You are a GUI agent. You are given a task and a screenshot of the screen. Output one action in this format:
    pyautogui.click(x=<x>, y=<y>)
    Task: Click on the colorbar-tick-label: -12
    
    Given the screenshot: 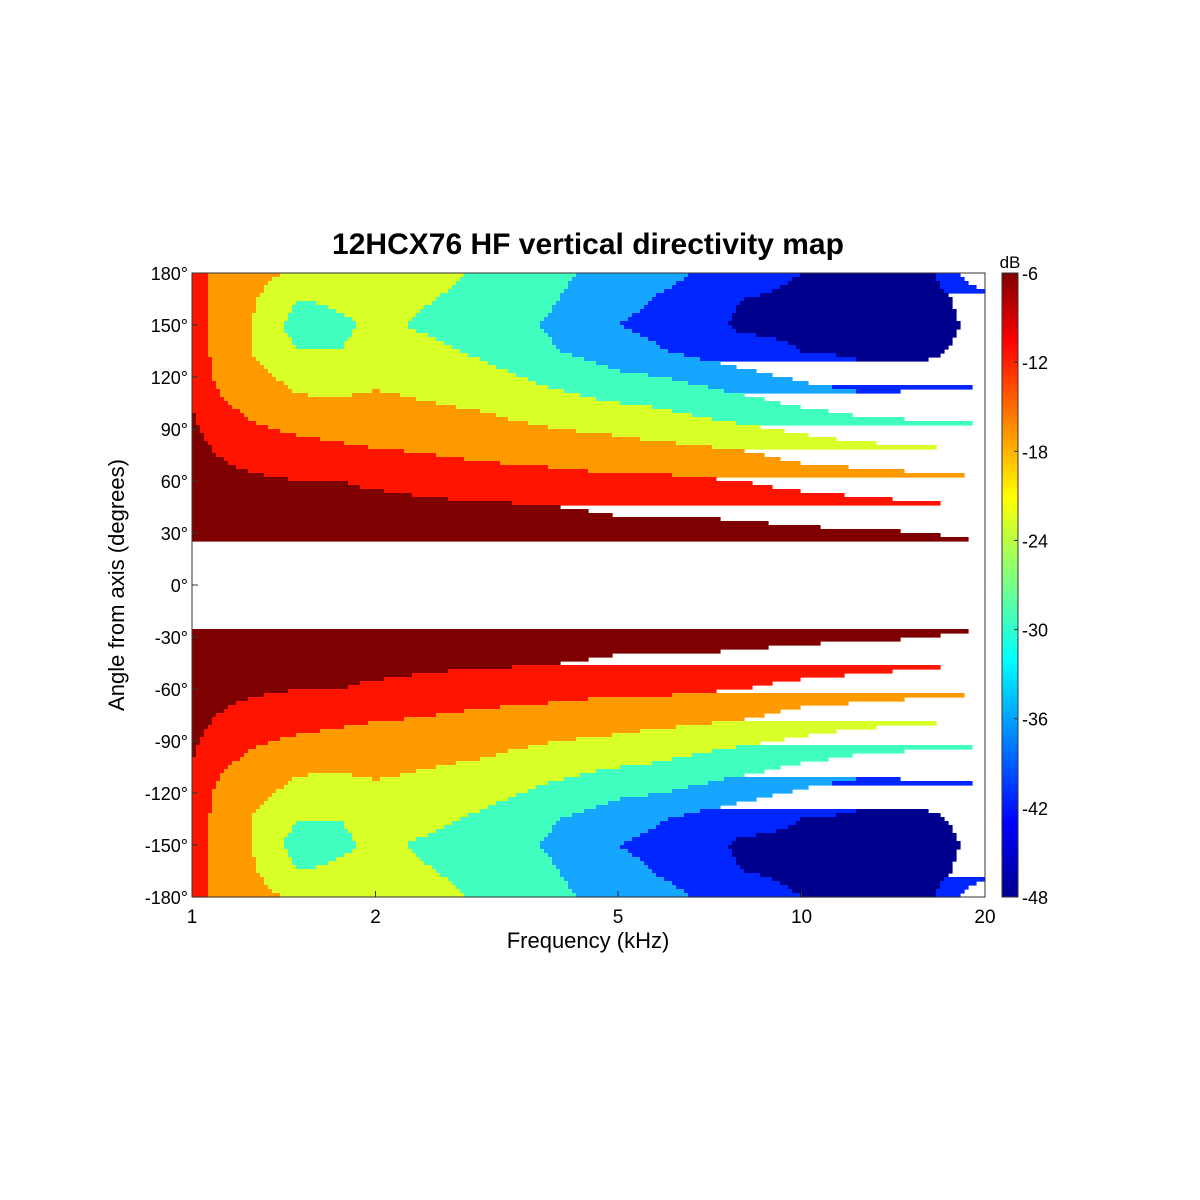 What is the action you would take?
    pyautogui.click(x=1035, y=363)
    